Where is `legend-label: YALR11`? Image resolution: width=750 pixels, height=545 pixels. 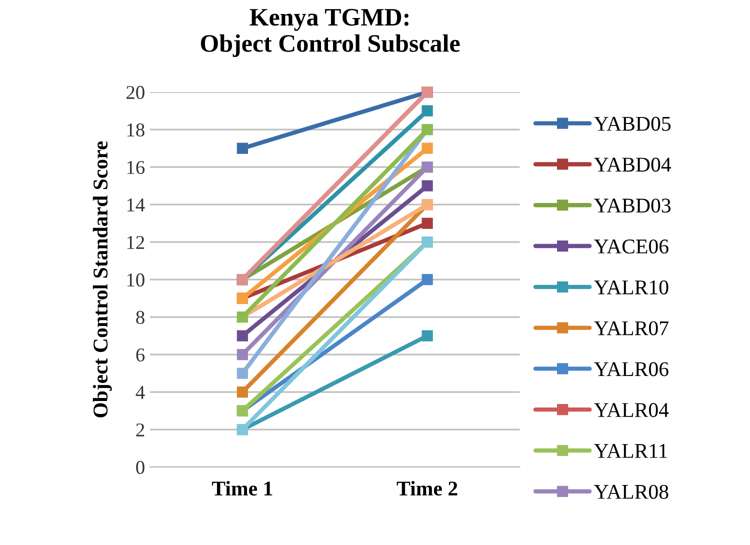
legend-label: YALR11 is located at coordinates (631, 451).